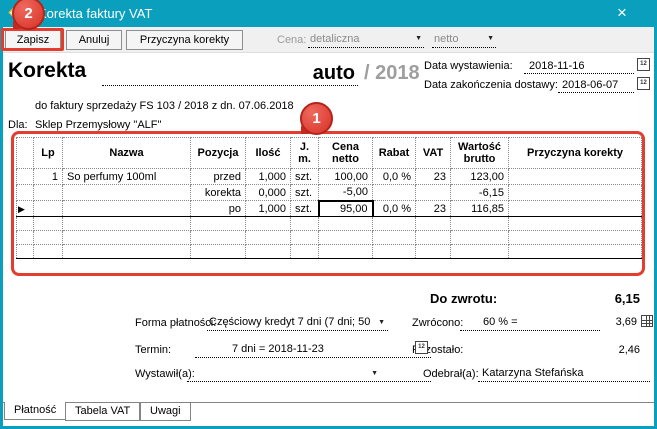 The height and width of the screenshot is (429, 657). I want to click on term-field: 7 dni = 2018-11-23, so click(313, 349).